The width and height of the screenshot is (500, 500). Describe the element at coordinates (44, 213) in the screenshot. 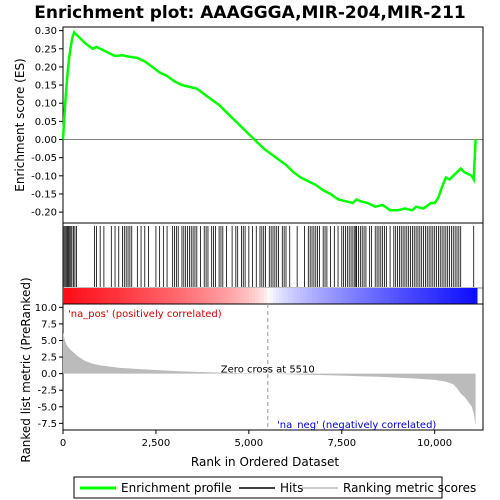

I see `es-y-tick-label: -0.20` at that location.